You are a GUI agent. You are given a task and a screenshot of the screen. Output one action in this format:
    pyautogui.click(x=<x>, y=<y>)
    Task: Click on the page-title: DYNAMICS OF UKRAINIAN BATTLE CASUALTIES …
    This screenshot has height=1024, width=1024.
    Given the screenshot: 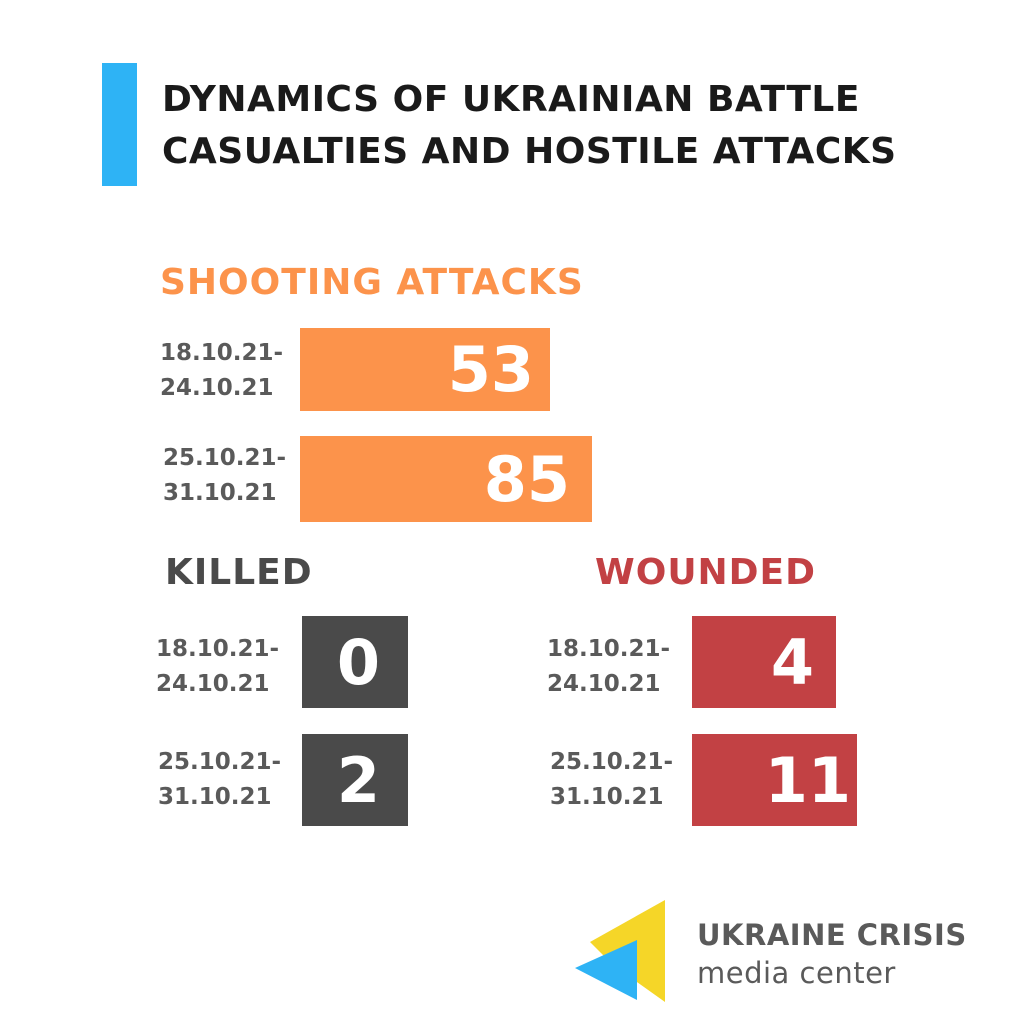 What is the action you would take?
    pyautogui.click(x=572, y=126)
    